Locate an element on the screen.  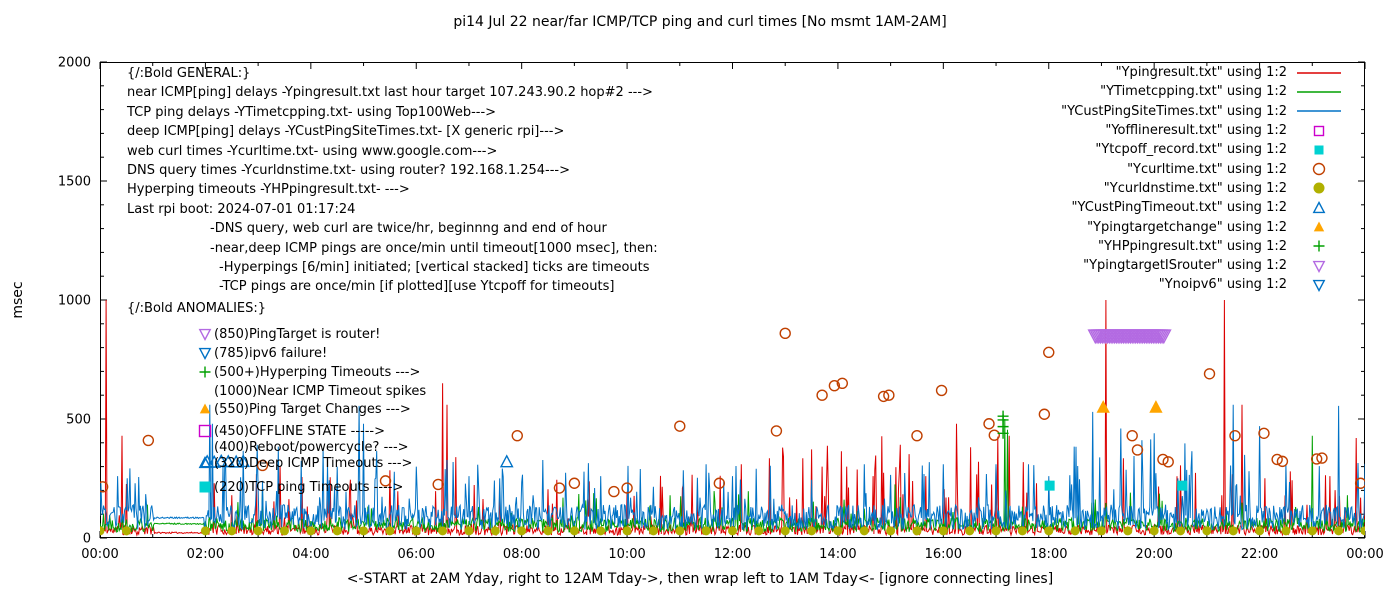
y-tick-label: 1500 is located at coordinates (74, 182).